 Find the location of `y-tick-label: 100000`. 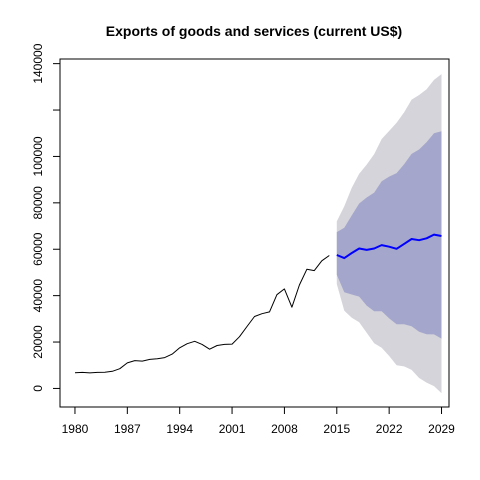

y-tick-label: 100000 is located at coordinates (38, 156).